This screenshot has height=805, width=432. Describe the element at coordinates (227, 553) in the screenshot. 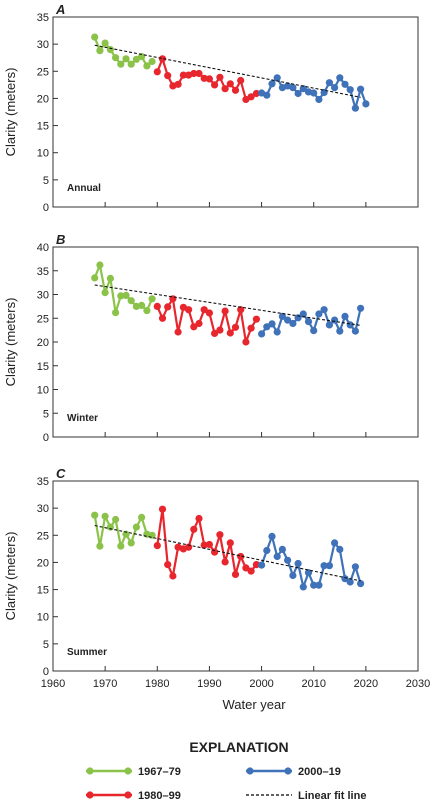

I see `linear-fit-line` at that location.